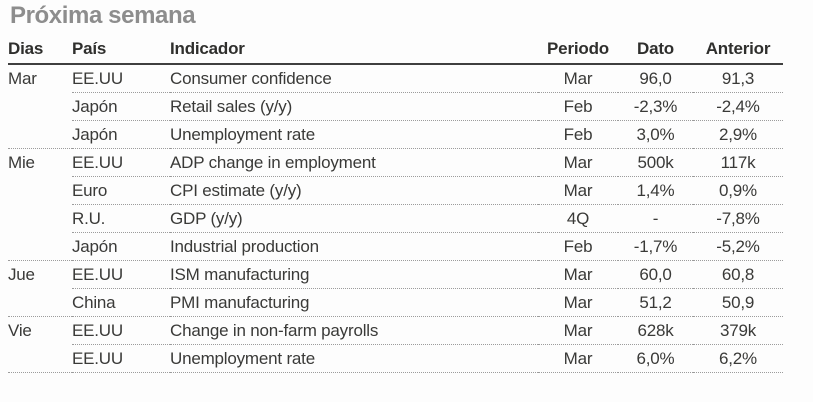  What do you see at coordinates (121, 218) in the screenshot?
I see `cell-country: R.U.` at bounding box center [121, 218].